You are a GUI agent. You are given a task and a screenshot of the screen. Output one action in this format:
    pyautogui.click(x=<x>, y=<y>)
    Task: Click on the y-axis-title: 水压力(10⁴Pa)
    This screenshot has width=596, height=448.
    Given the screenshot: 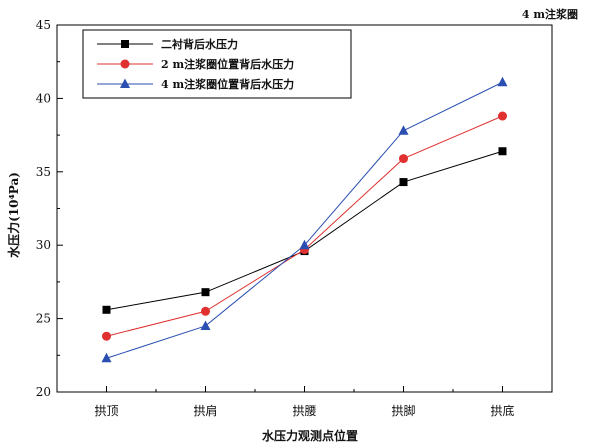 What is the action you would take?
    pyautogui.click(x=13, y=215)
    